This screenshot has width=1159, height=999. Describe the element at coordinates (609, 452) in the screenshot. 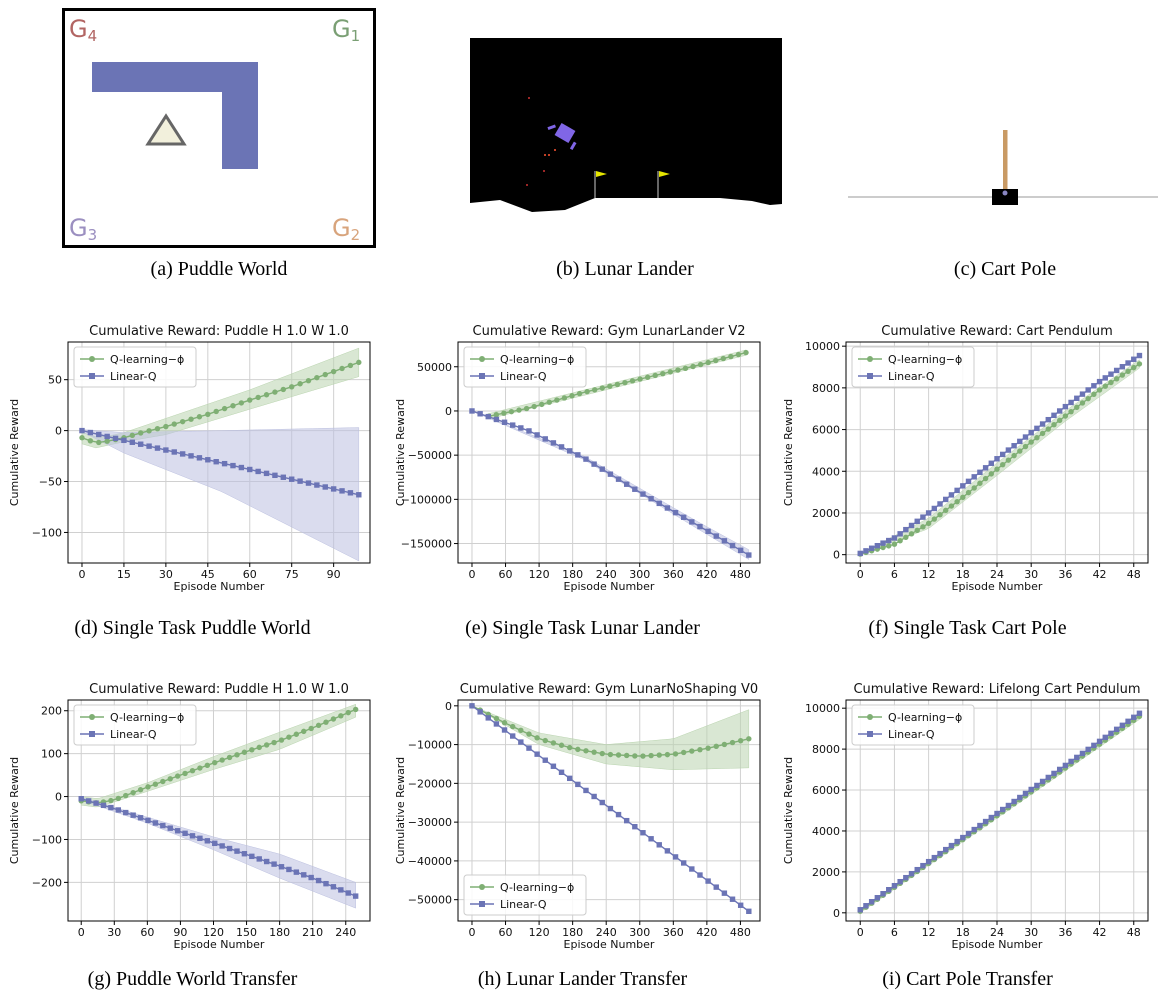

I see `plot-frame` at that location.